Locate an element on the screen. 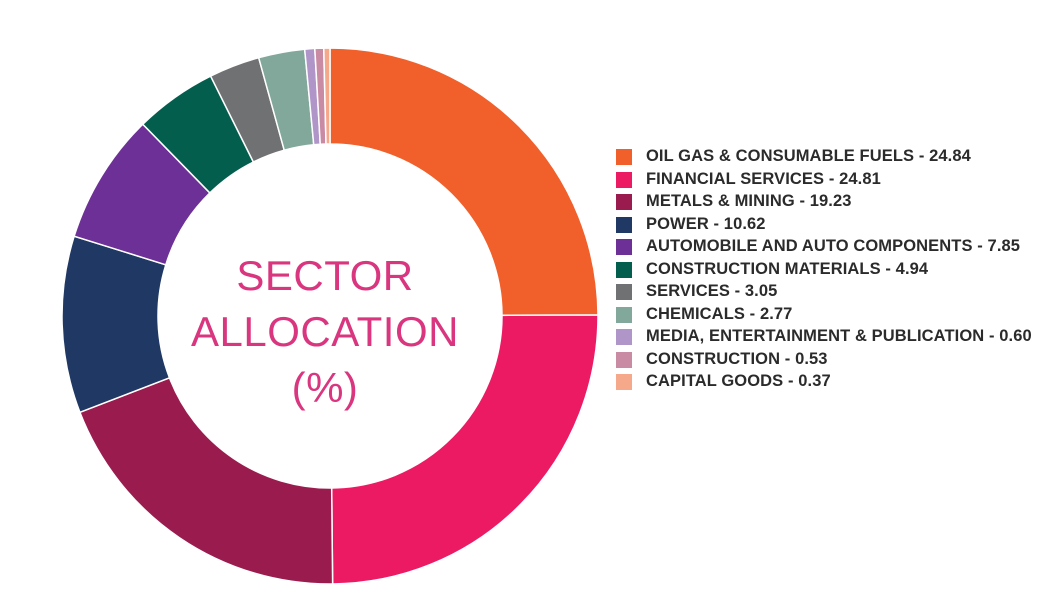 The width and height of the screenshot is (1040, 593). chart-title-line-3: (%) is located at coordinates (325, 387).